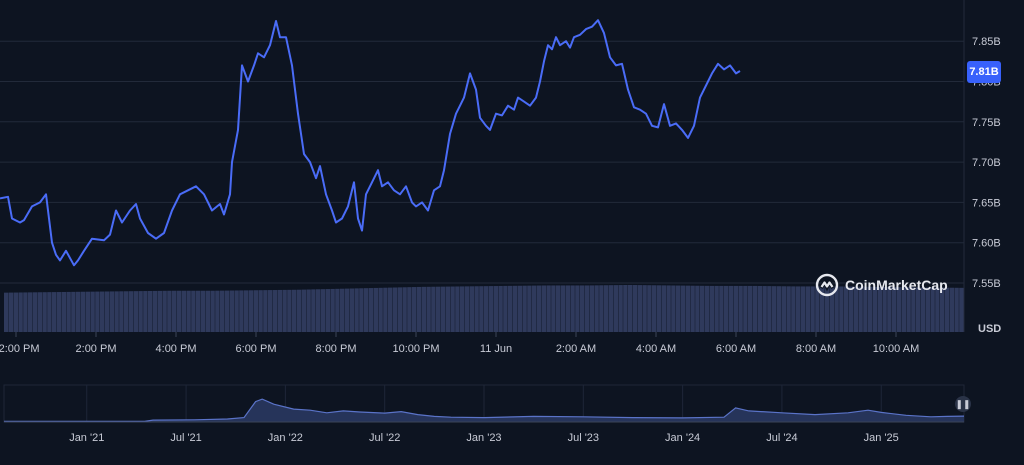 Image resolution: width=1024 pixels, height=465 pixels. What do you see at coordinates (986, 244) in the screenshot?
I see `y-tick-label: 7.60B` at bounding box center [986, 244].